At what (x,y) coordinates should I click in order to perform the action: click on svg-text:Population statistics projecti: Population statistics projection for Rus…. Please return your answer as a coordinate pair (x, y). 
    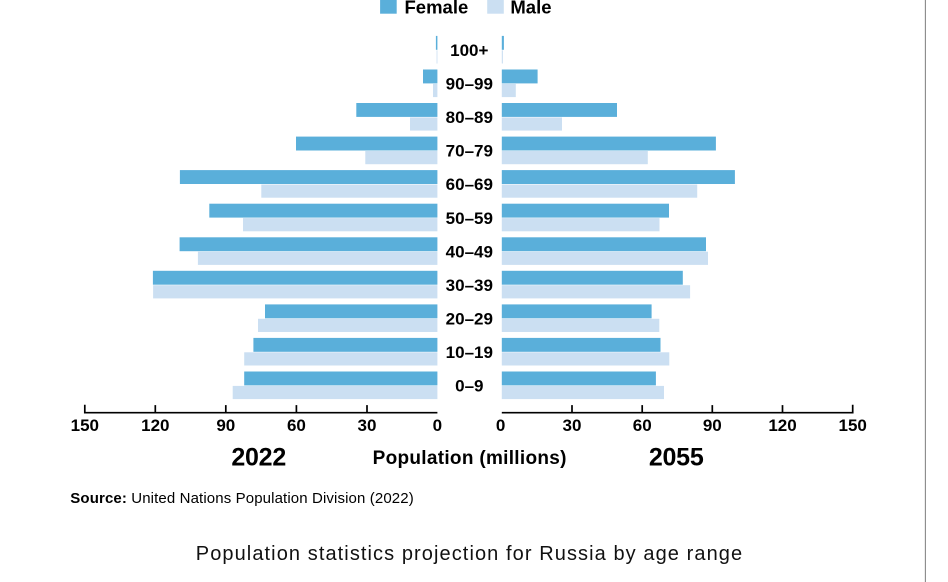
    Looking at the image, I should click on (469, 554).